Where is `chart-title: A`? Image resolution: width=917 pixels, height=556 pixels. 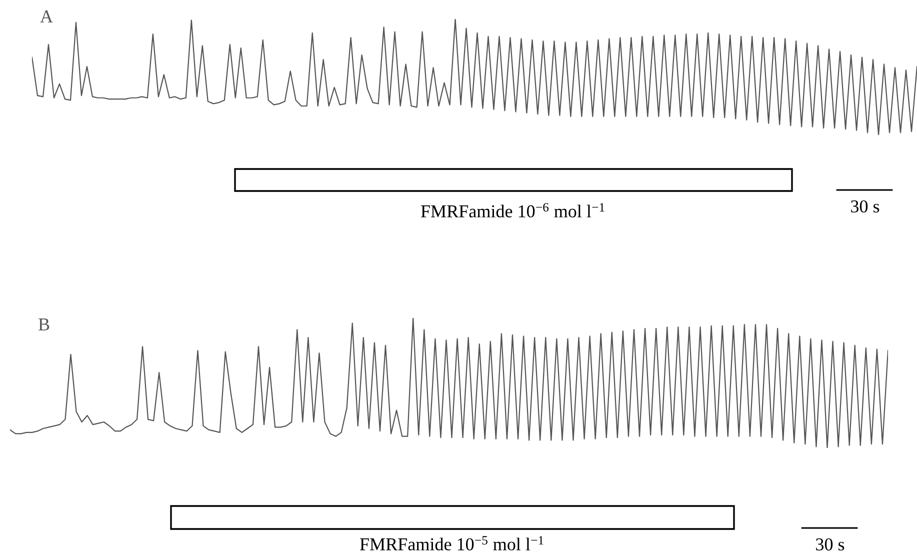
chart-title: A is located at coordinates (46, 16).